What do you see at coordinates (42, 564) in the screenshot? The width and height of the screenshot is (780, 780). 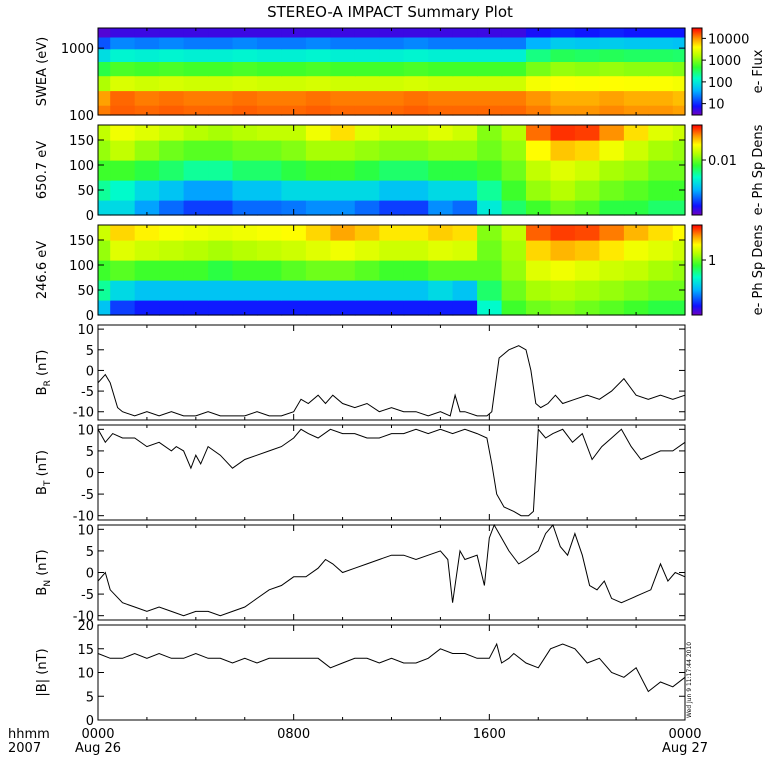 I see `y-axis-label-unit: (nT)` at bounding box center [42, 564].